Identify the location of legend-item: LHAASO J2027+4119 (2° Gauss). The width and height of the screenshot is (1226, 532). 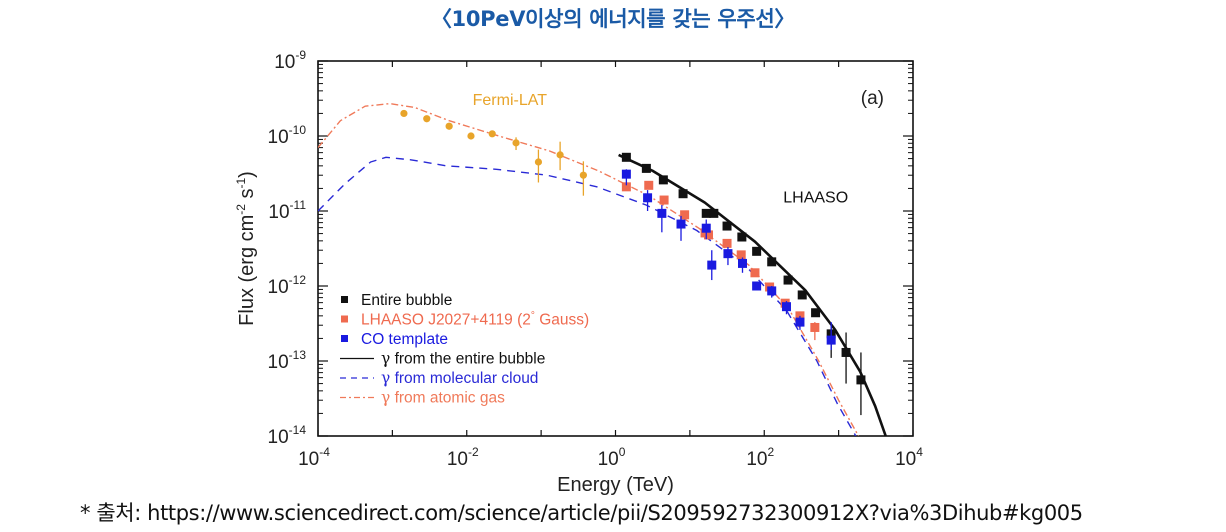
(465, 320).